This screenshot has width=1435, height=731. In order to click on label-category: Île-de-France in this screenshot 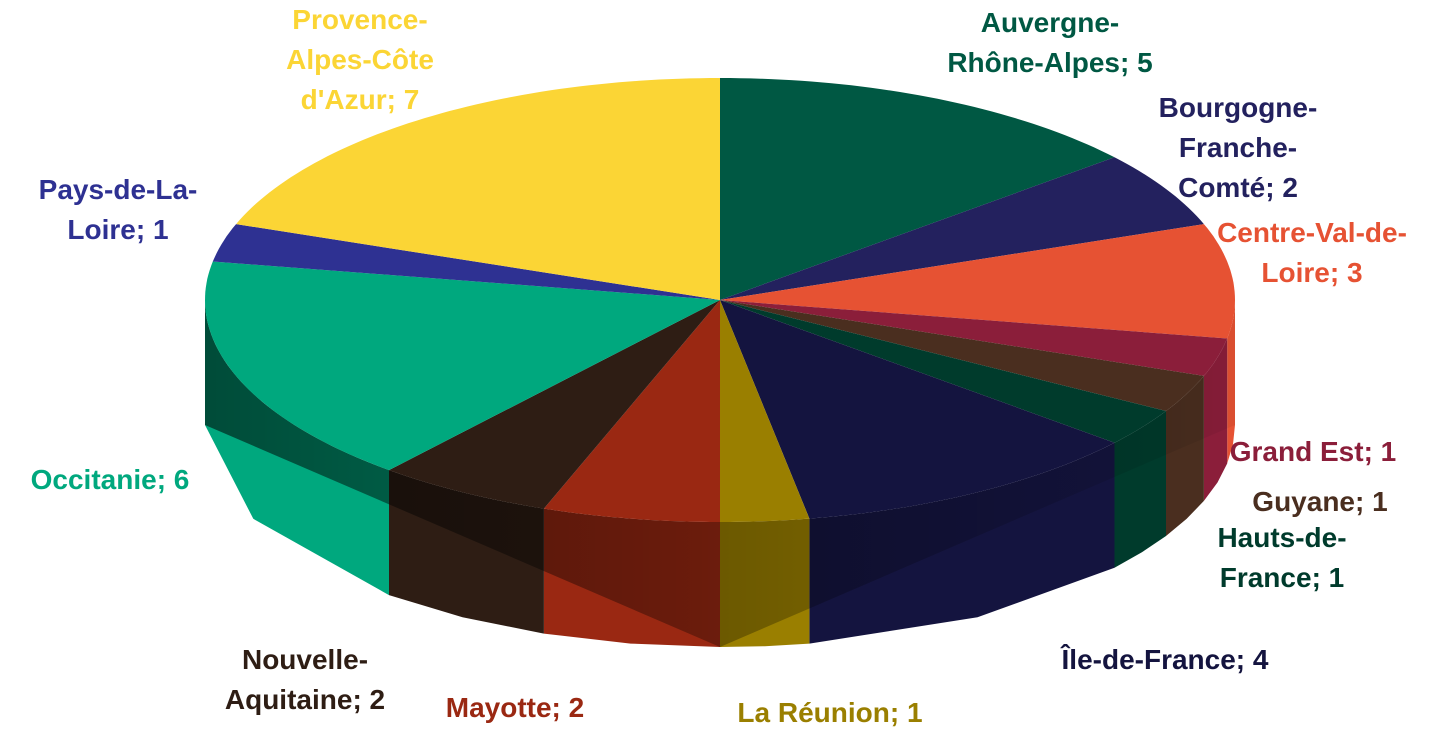, I will do `click(1148, 659)`.